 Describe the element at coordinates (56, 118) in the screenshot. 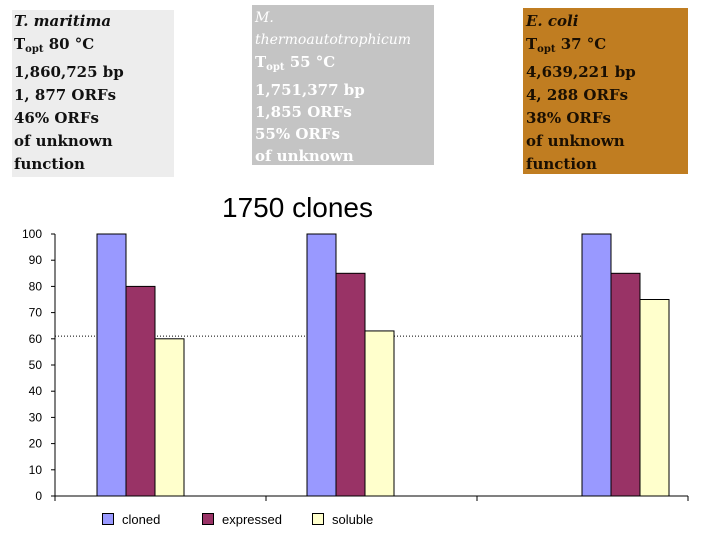

I see `panel-unknown-pct: 46% ORFs` at that location.